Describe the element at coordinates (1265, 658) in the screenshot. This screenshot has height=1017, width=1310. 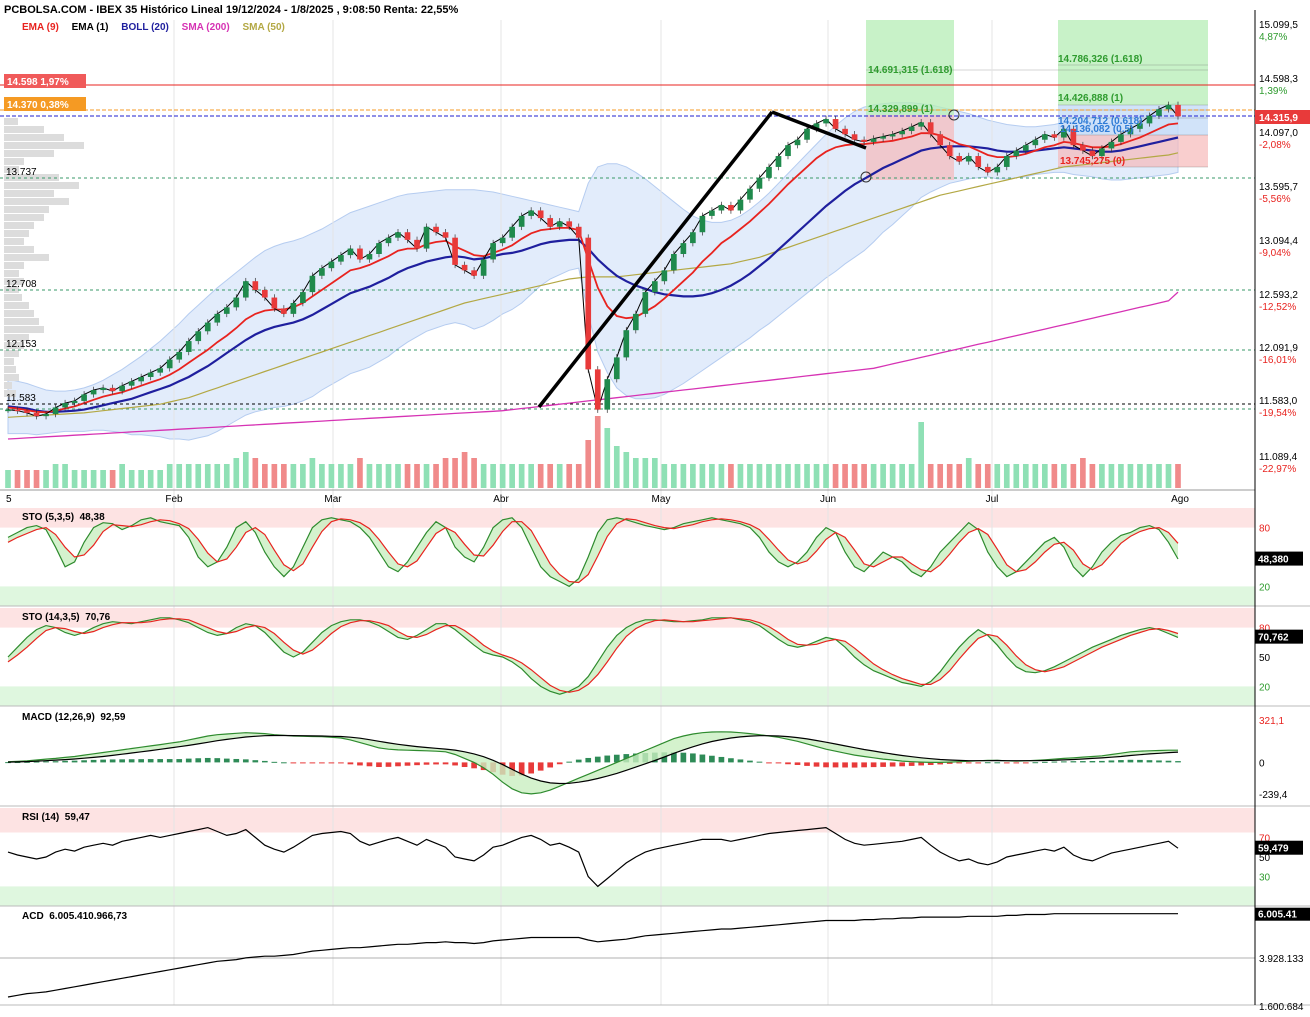
I see `sto2-tick-50: 50` at that location.